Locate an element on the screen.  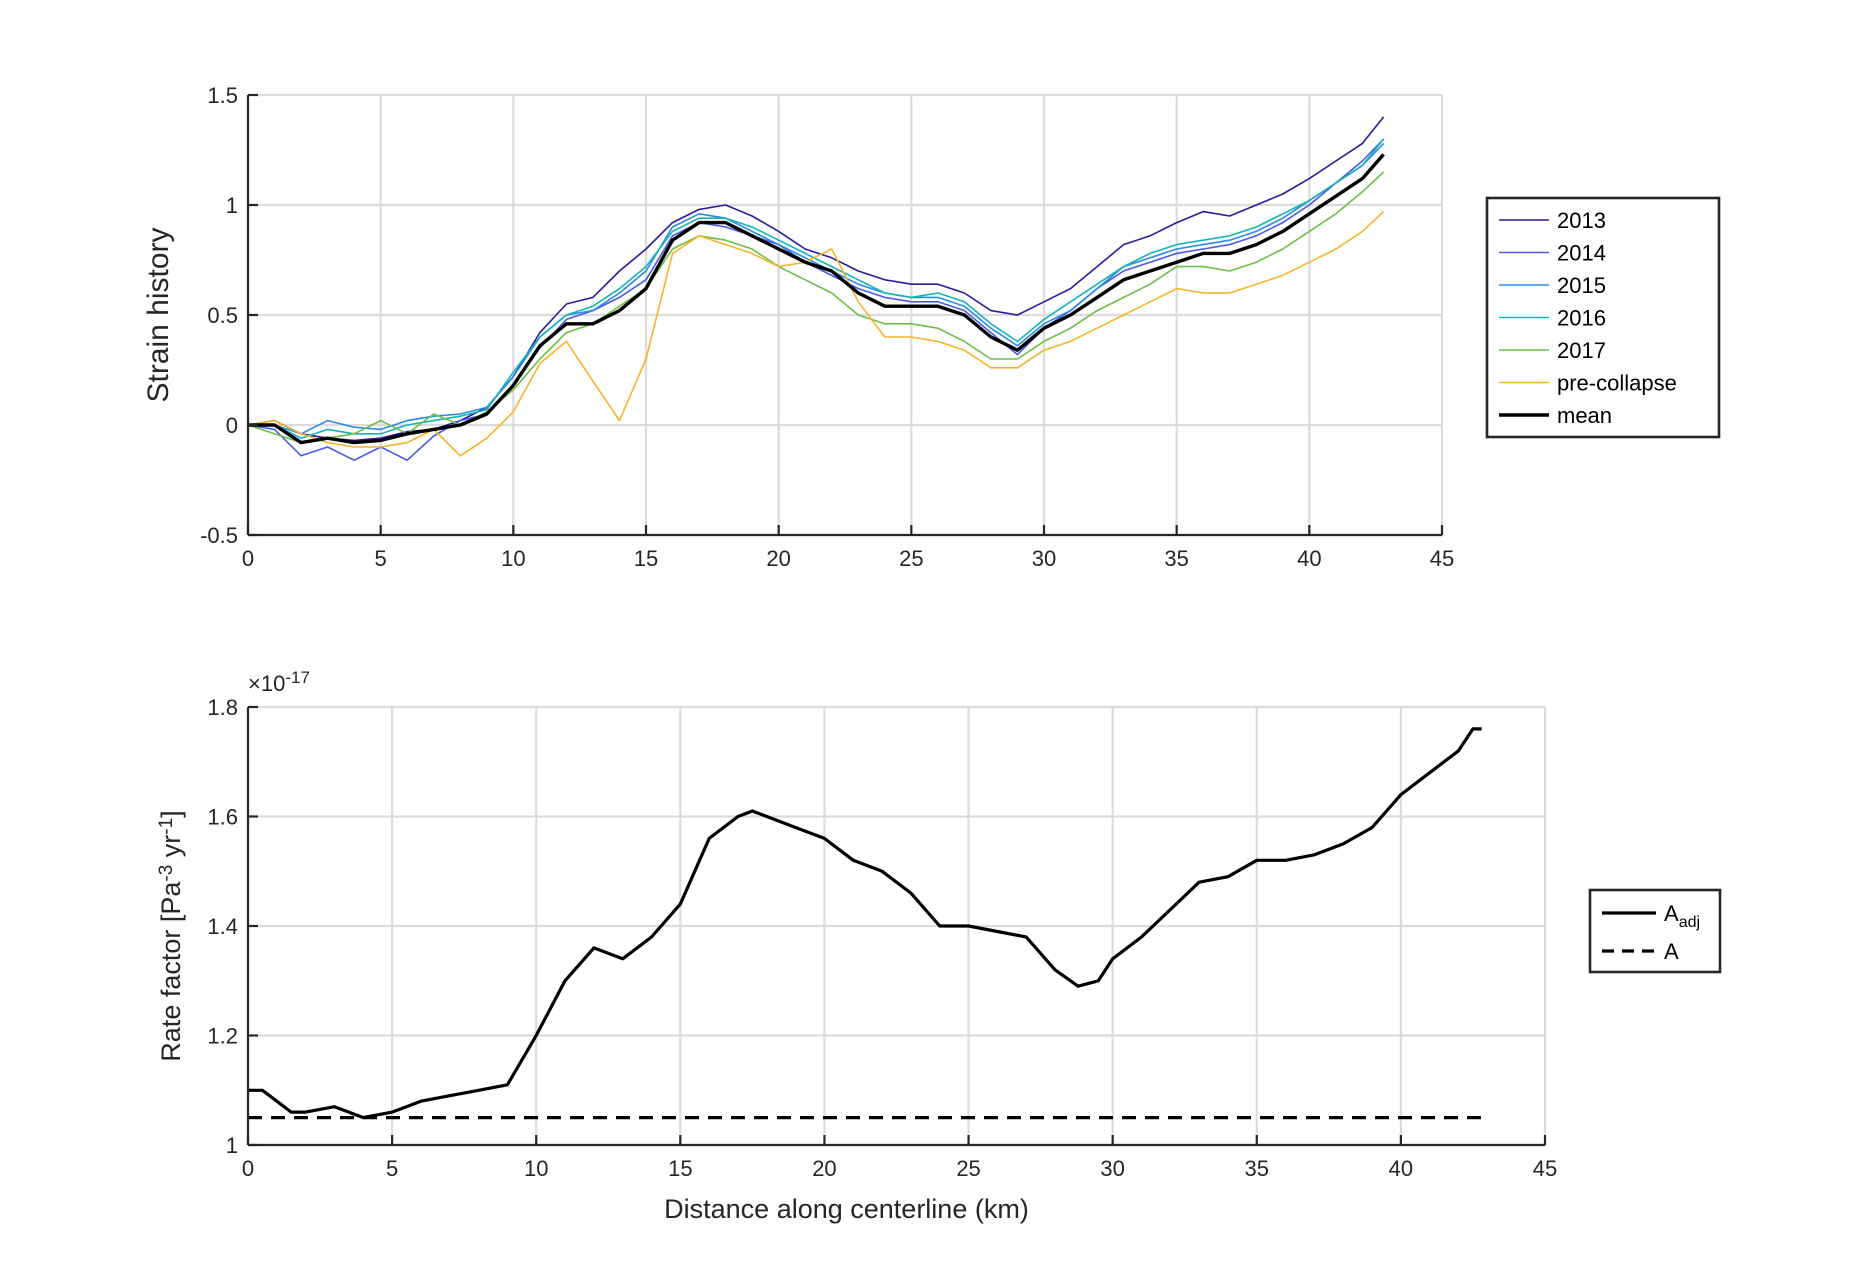
legend-label: A is located at coordinates (1671, 951).